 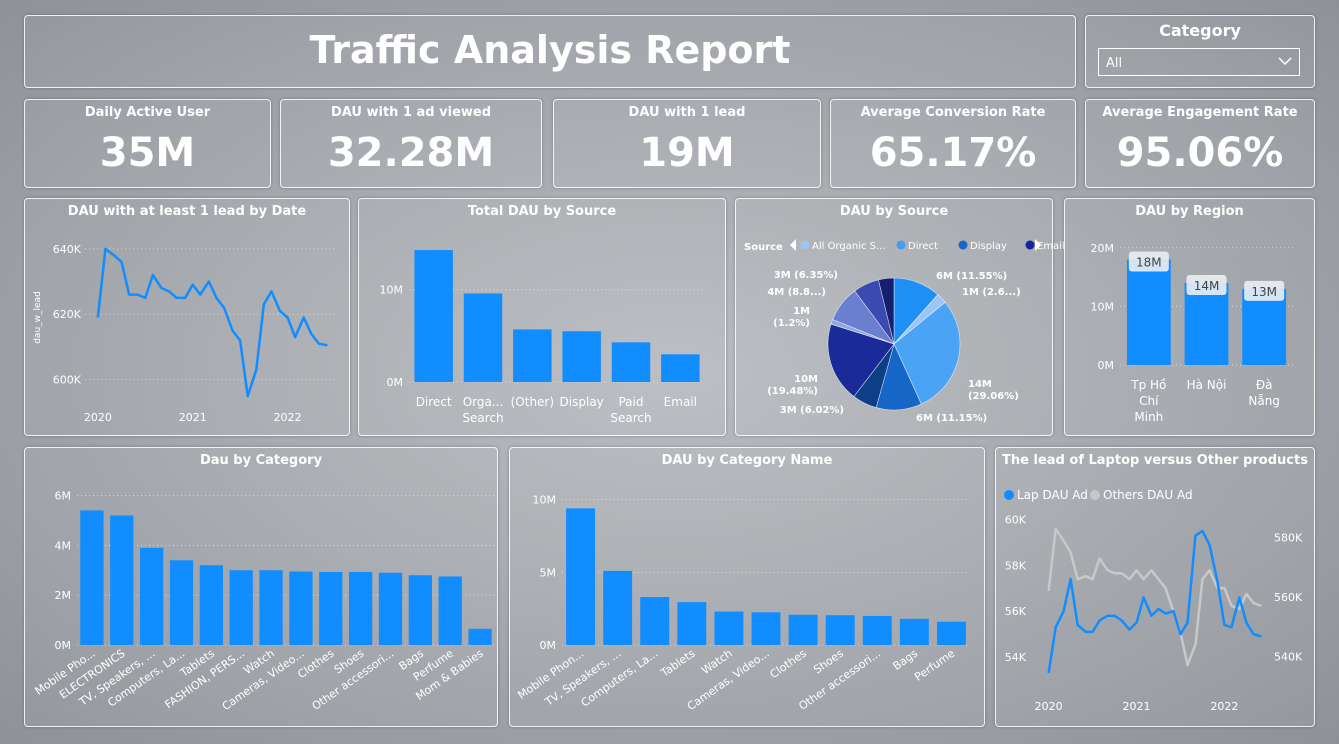 What do you see at coordinates (988, 246) in the screenshot?
I see `legend-label: Display` at bounding box center [988, 246].